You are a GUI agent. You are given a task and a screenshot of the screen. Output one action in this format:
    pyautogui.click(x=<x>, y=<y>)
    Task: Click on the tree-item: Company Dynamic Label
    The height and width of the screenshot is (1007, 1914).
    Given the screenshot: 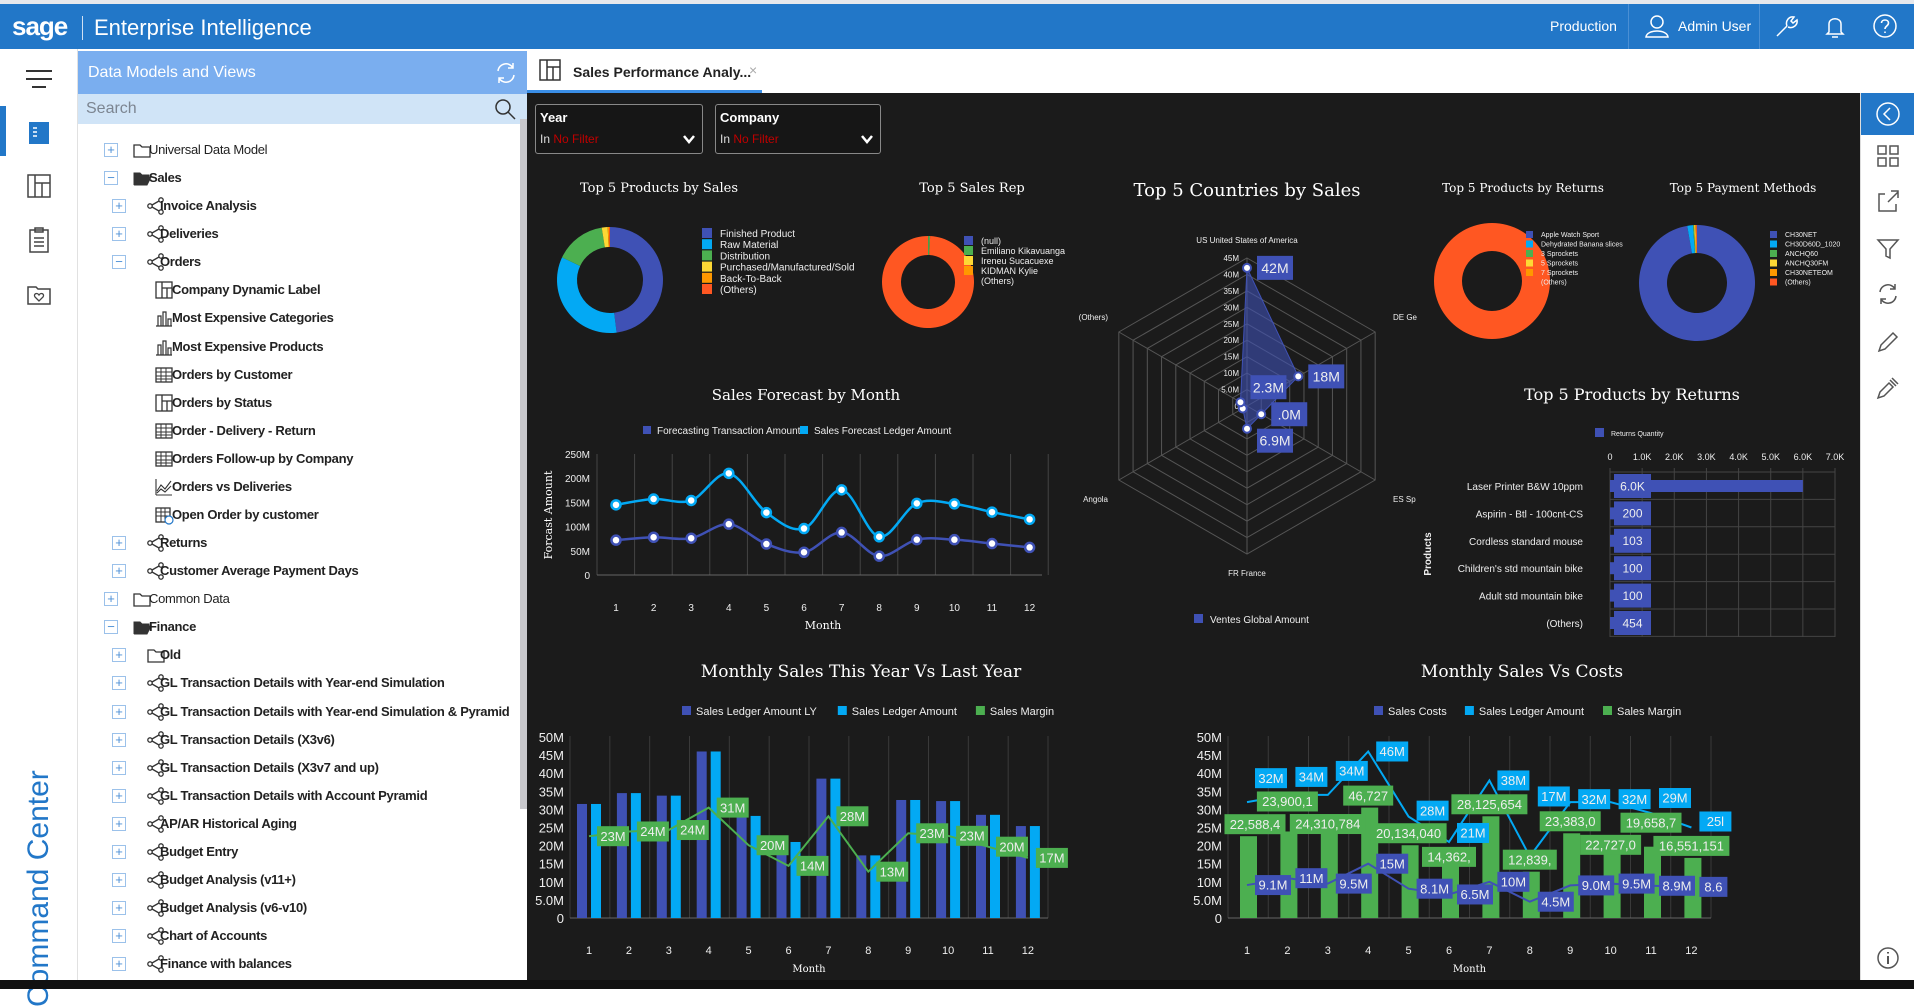 What is the action you would take?
    pyautogui.click(x=298, y=290)
    